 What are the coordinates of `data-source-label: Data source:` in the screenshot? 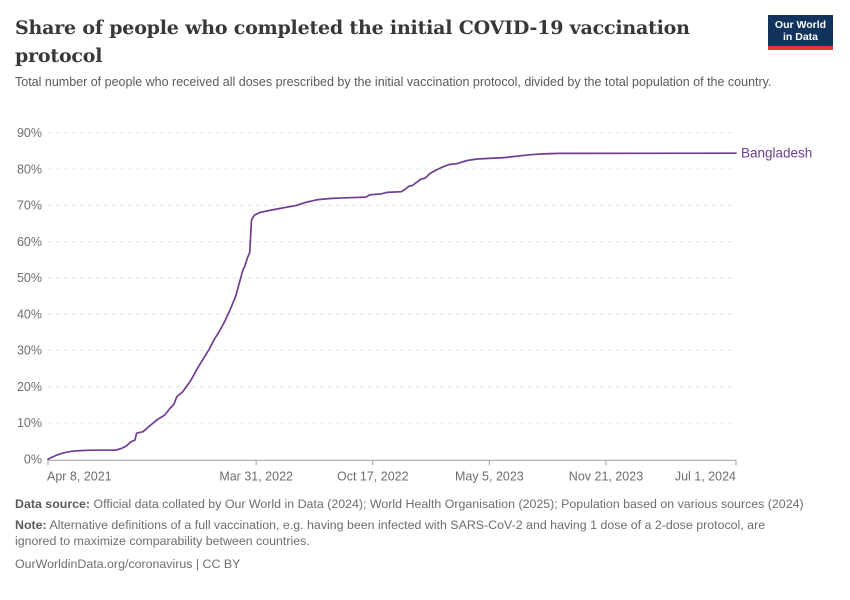 It's located at (53, 504).